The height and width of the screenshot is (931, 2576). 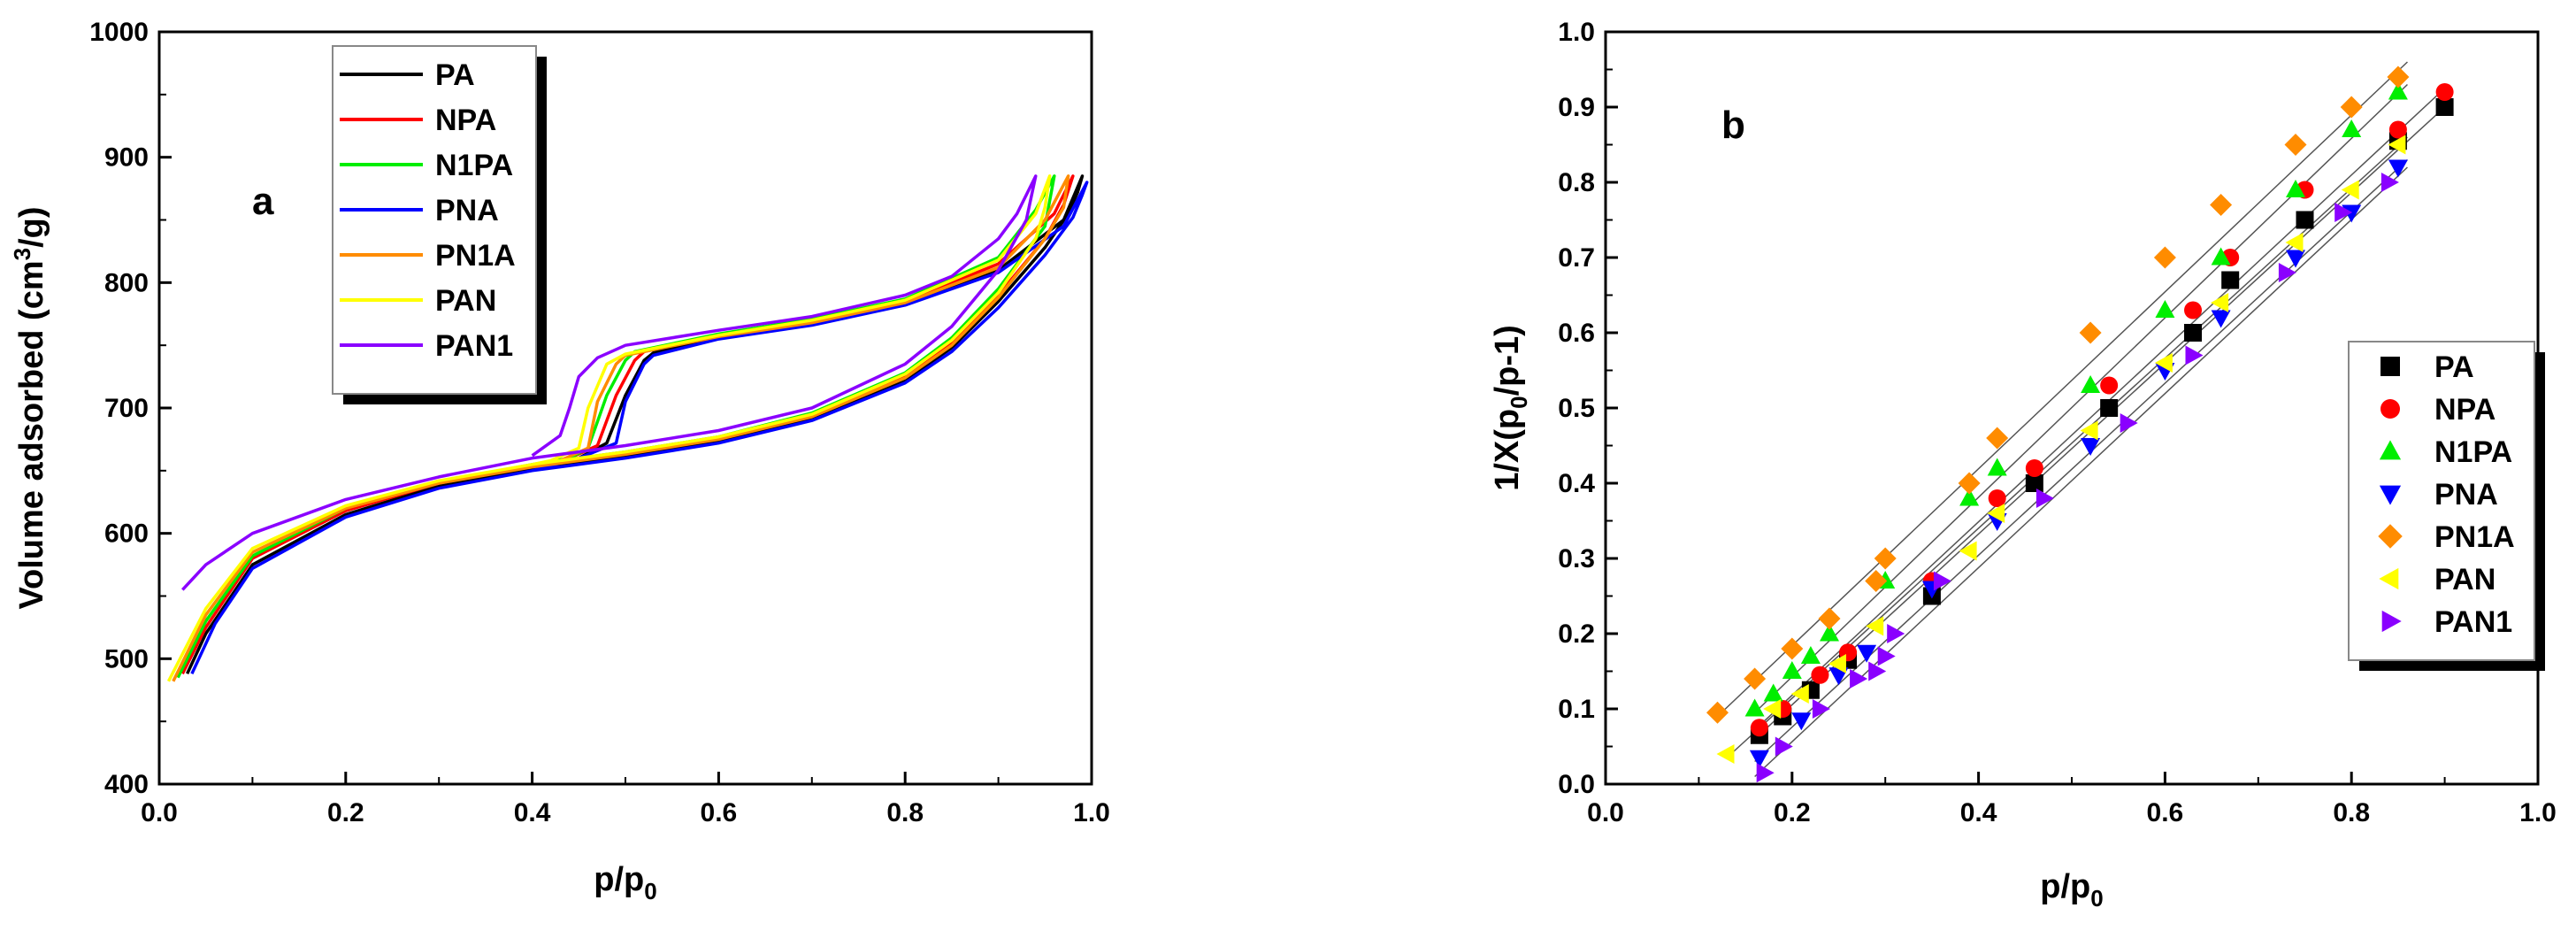 I want to click on b-x-axis-label: p/p0, so click(x=2071, y=890).